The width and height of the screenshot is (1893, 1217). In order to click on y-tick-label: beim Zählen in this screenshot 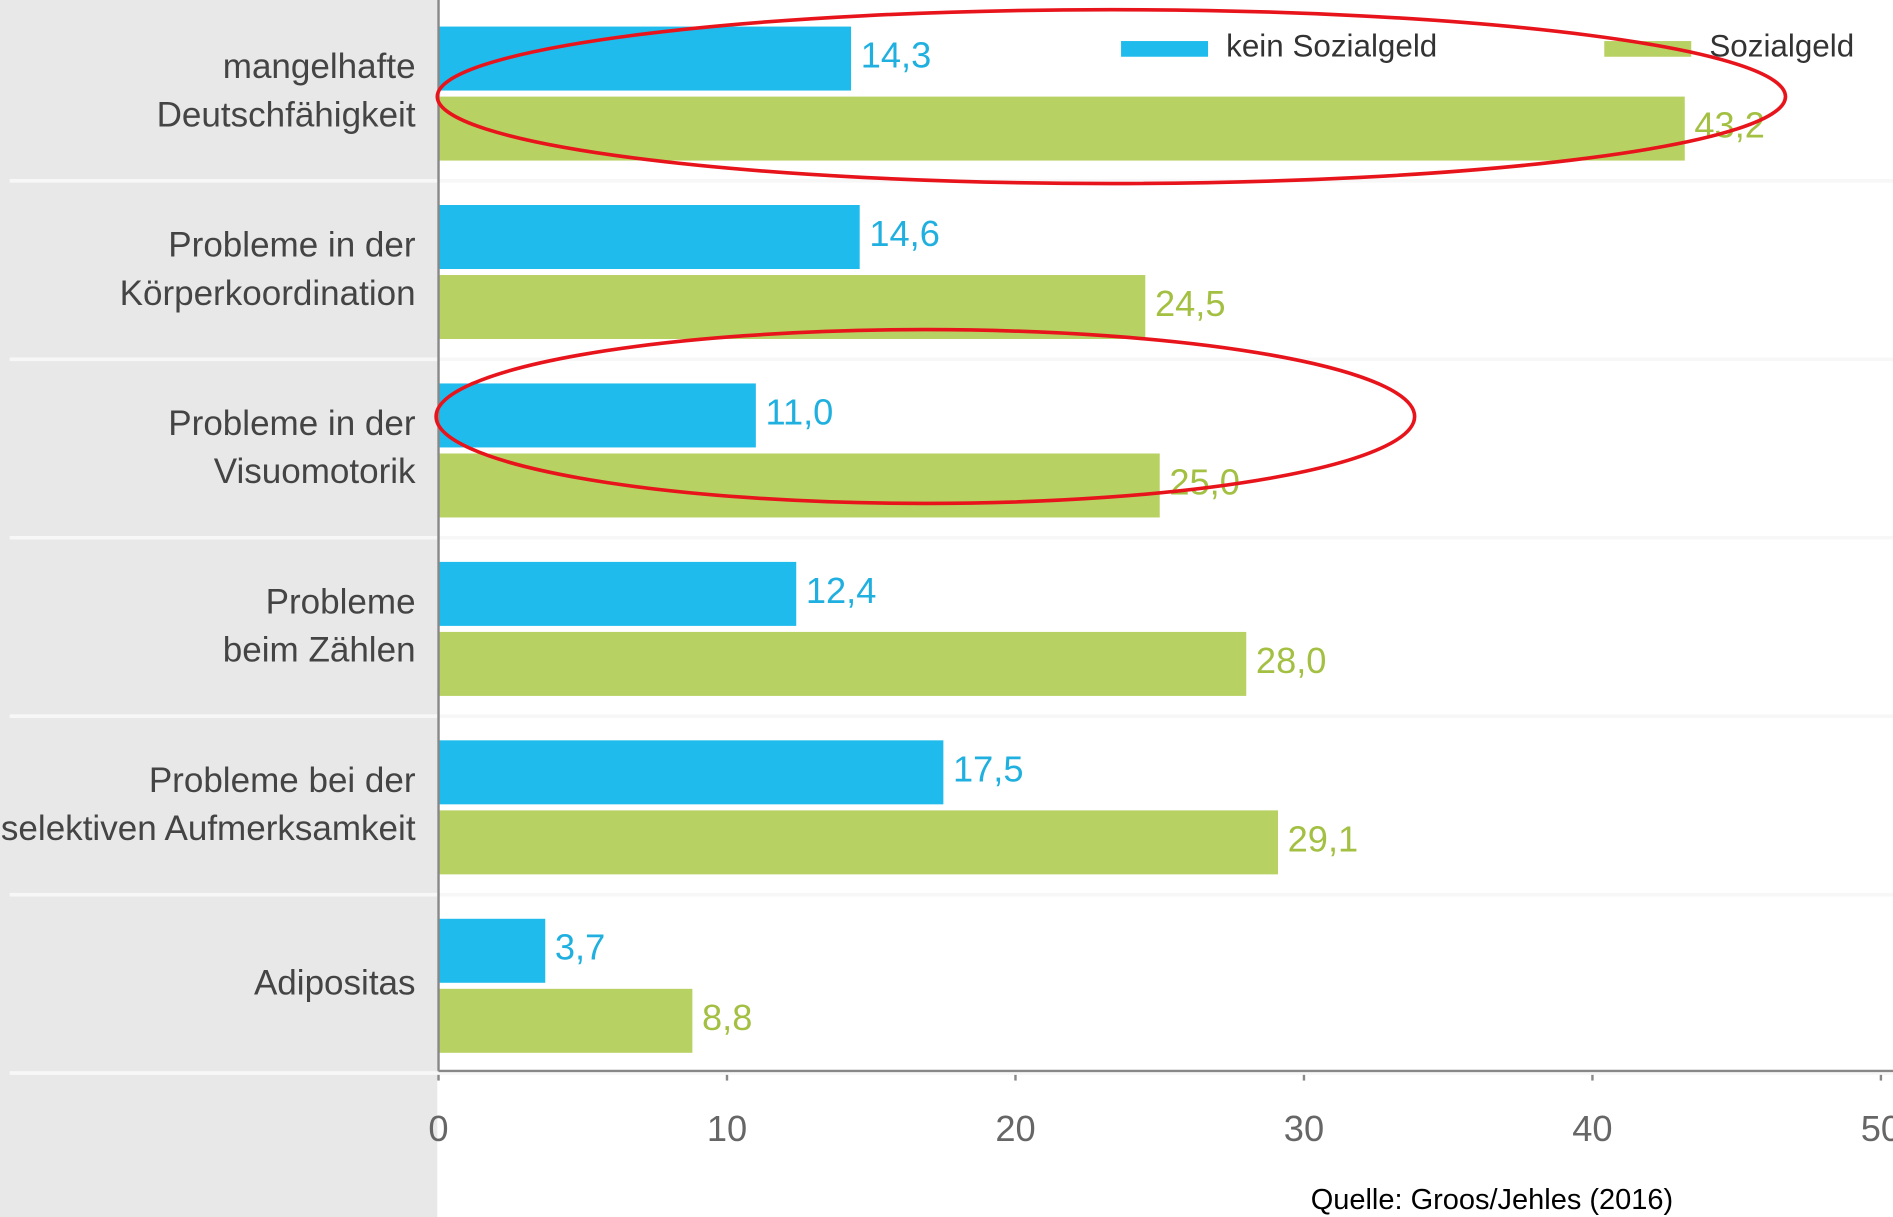, I will do `click(319, 650)`.